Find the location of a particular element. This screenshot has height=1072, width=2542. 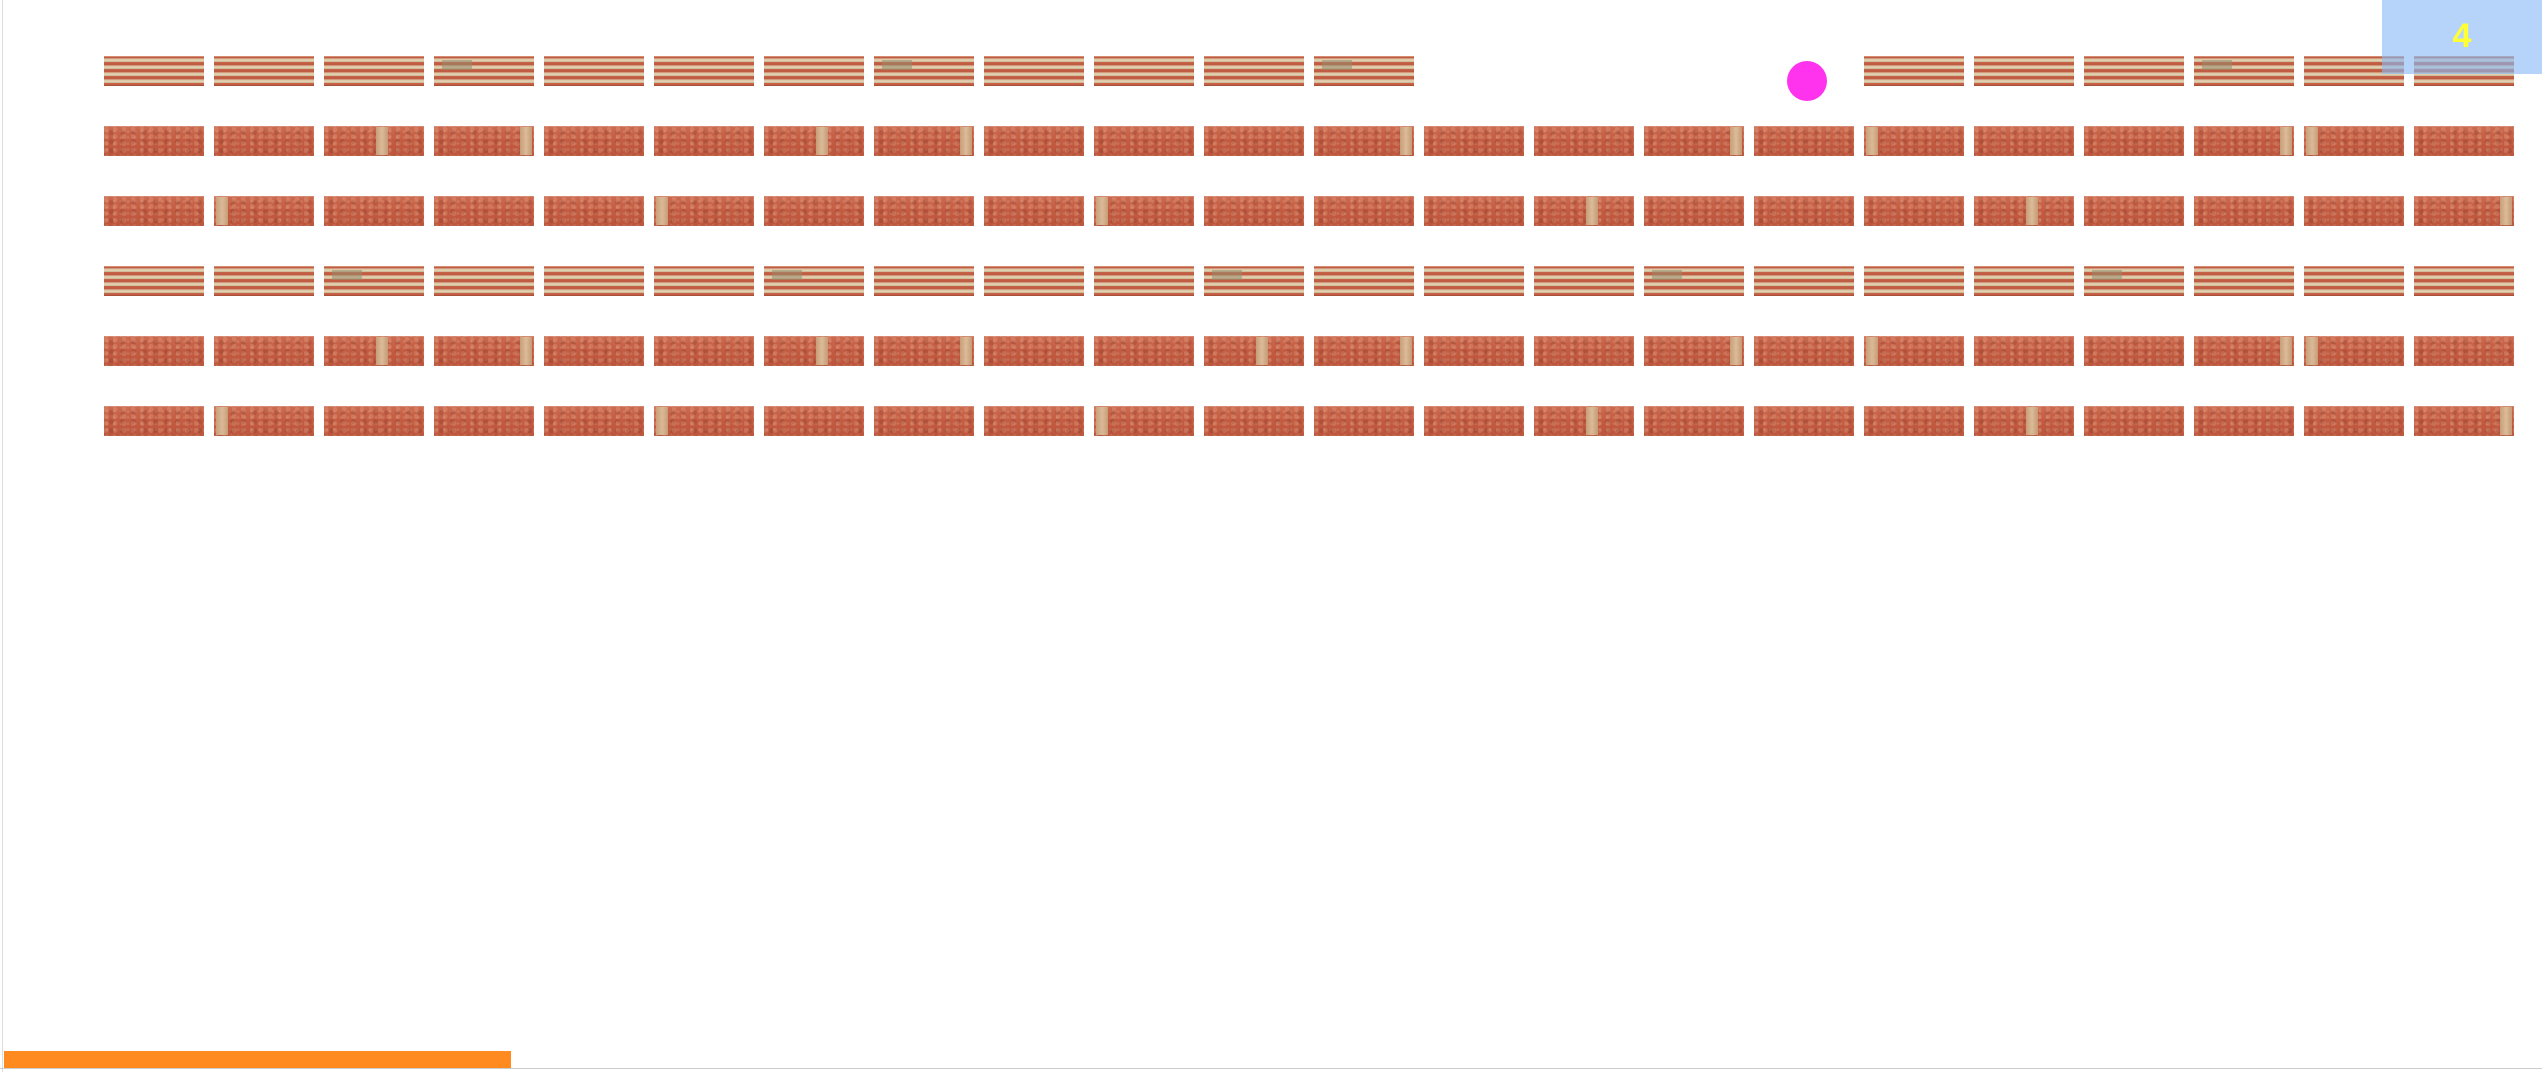

score-value: 4 is located at coordinates (2462, 36).